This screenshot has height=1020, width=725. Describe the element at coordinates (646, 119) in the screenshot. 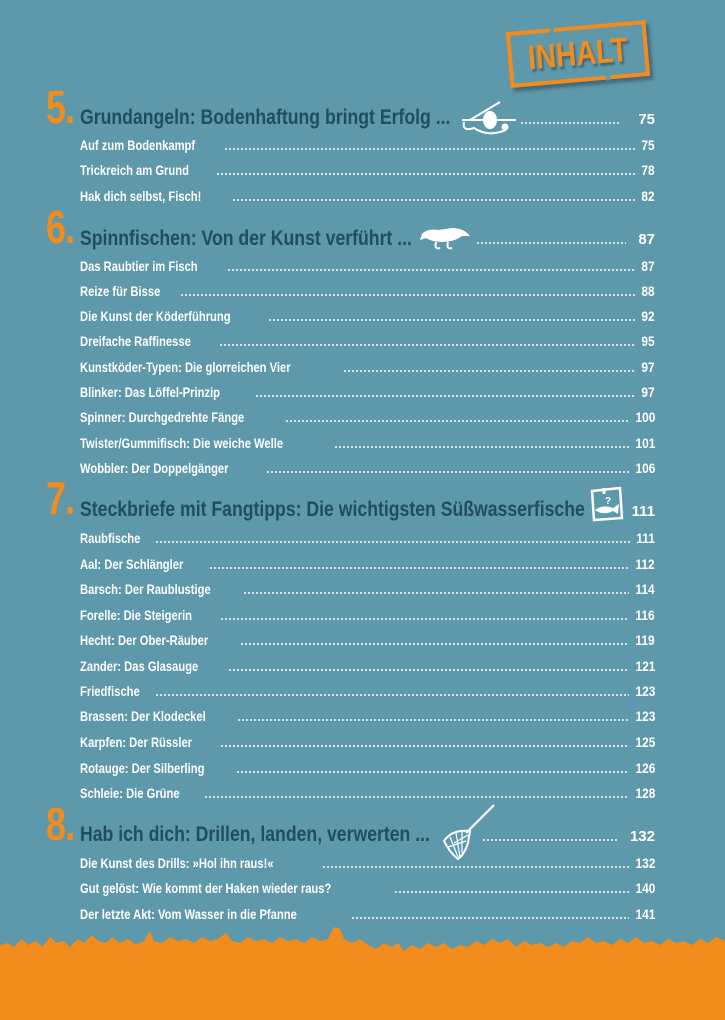

I see `chapter-page-number: 75` at that location.